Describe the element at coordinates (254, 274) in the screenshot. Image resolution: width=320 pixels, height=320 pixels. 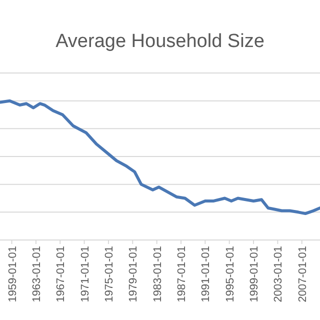
I see `x-tick-label: 1999-01-01` at that location.